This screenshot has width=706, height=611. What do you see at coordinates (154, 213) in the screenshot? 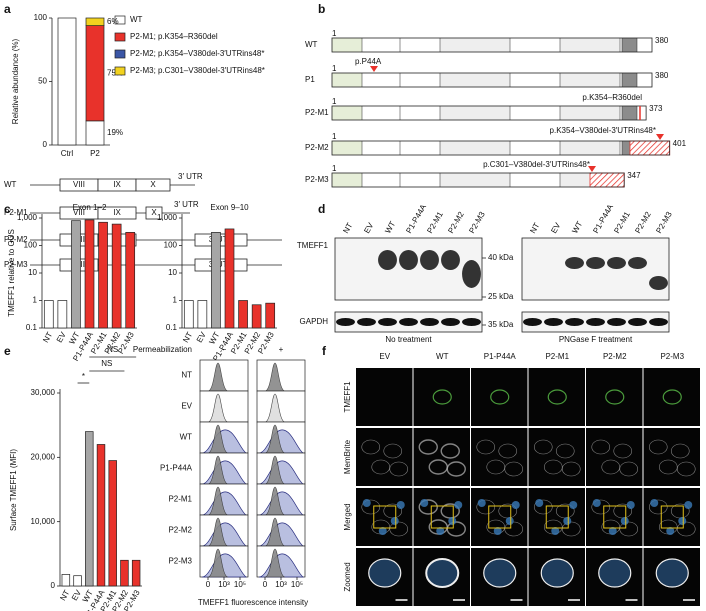
I see `exon` at bounding box center [154, 213].